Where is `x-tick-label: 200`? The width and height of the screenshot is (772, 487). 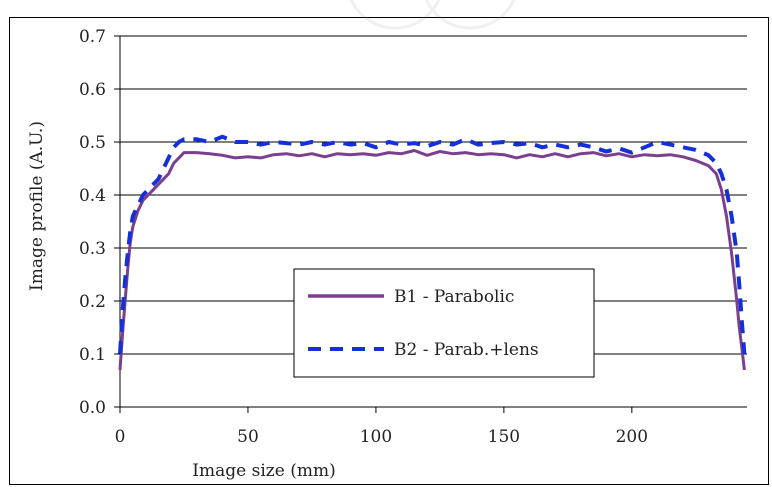 x-tick-label: 200 is located at coordinates (632, 437).